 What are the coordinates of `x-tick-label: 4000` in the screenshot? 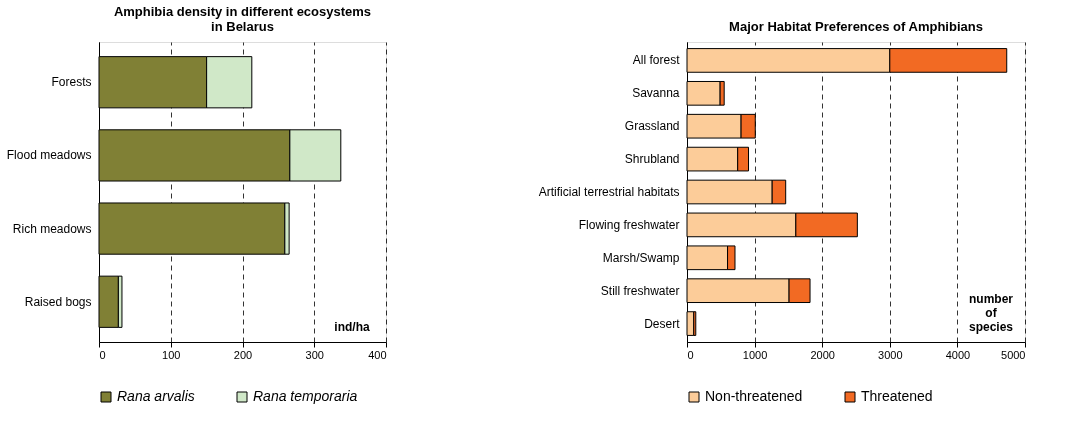 It's located at (958, 354).